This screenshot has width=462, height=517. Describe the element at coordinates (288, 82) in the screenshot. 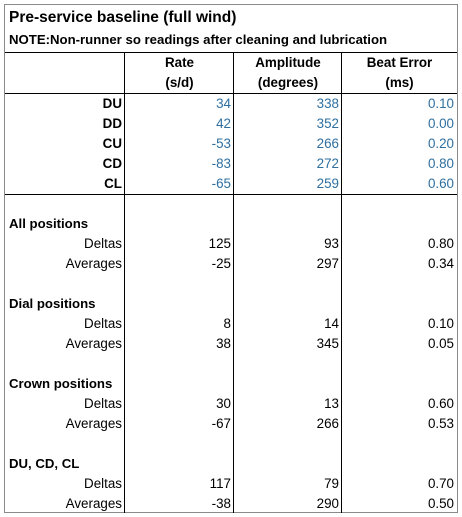

I see `amplitude-unit: (degrees)` at that location.